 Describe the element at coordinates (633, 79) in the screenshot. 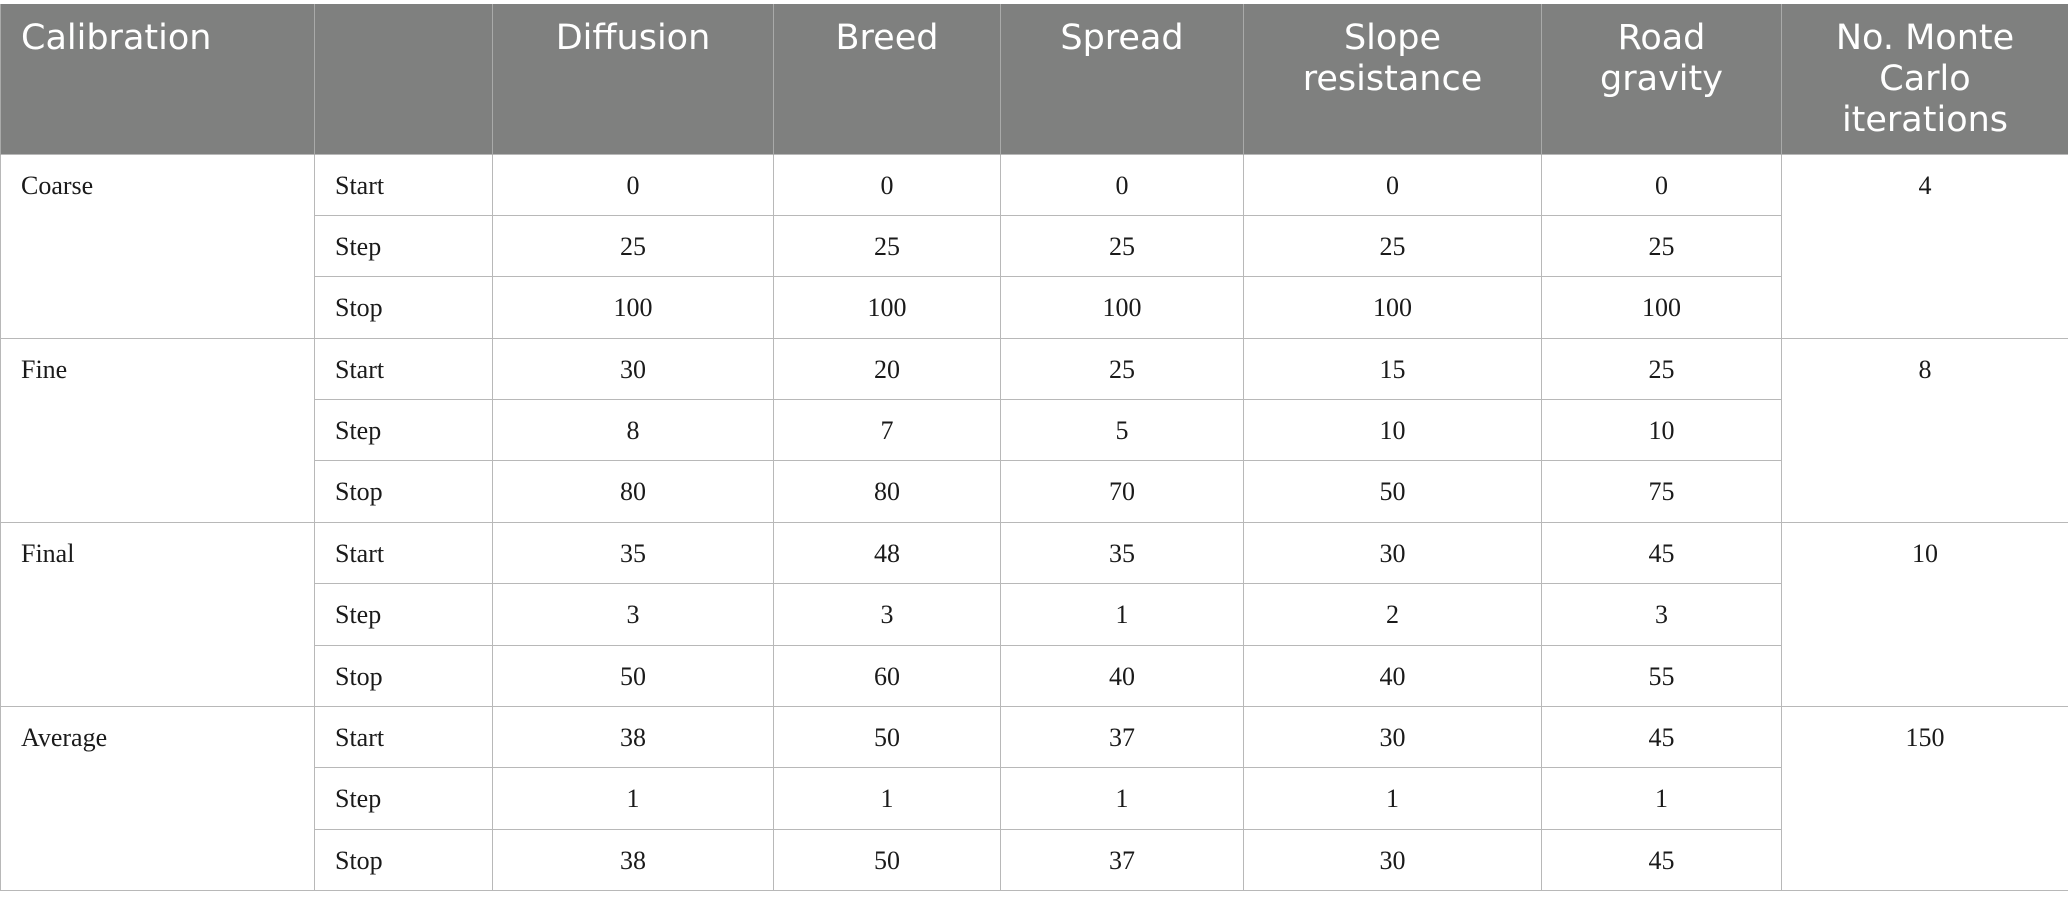

I see `header-diffusion: Diffusion` at that location.